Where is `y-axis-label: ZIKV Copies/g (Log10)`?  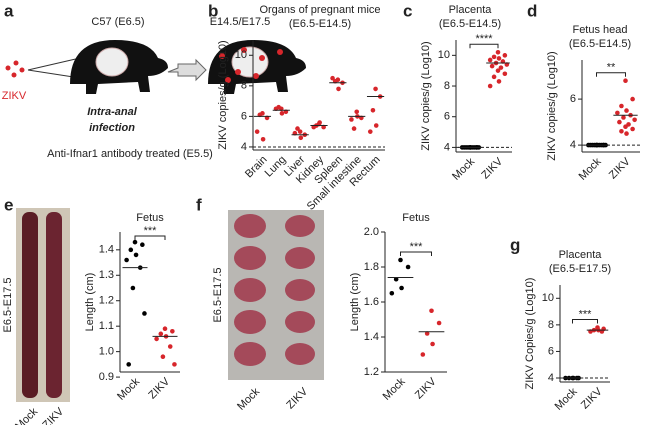
y-axis-label: ZIKV Copies/g (Log10) is located at coordinates (530, 334).